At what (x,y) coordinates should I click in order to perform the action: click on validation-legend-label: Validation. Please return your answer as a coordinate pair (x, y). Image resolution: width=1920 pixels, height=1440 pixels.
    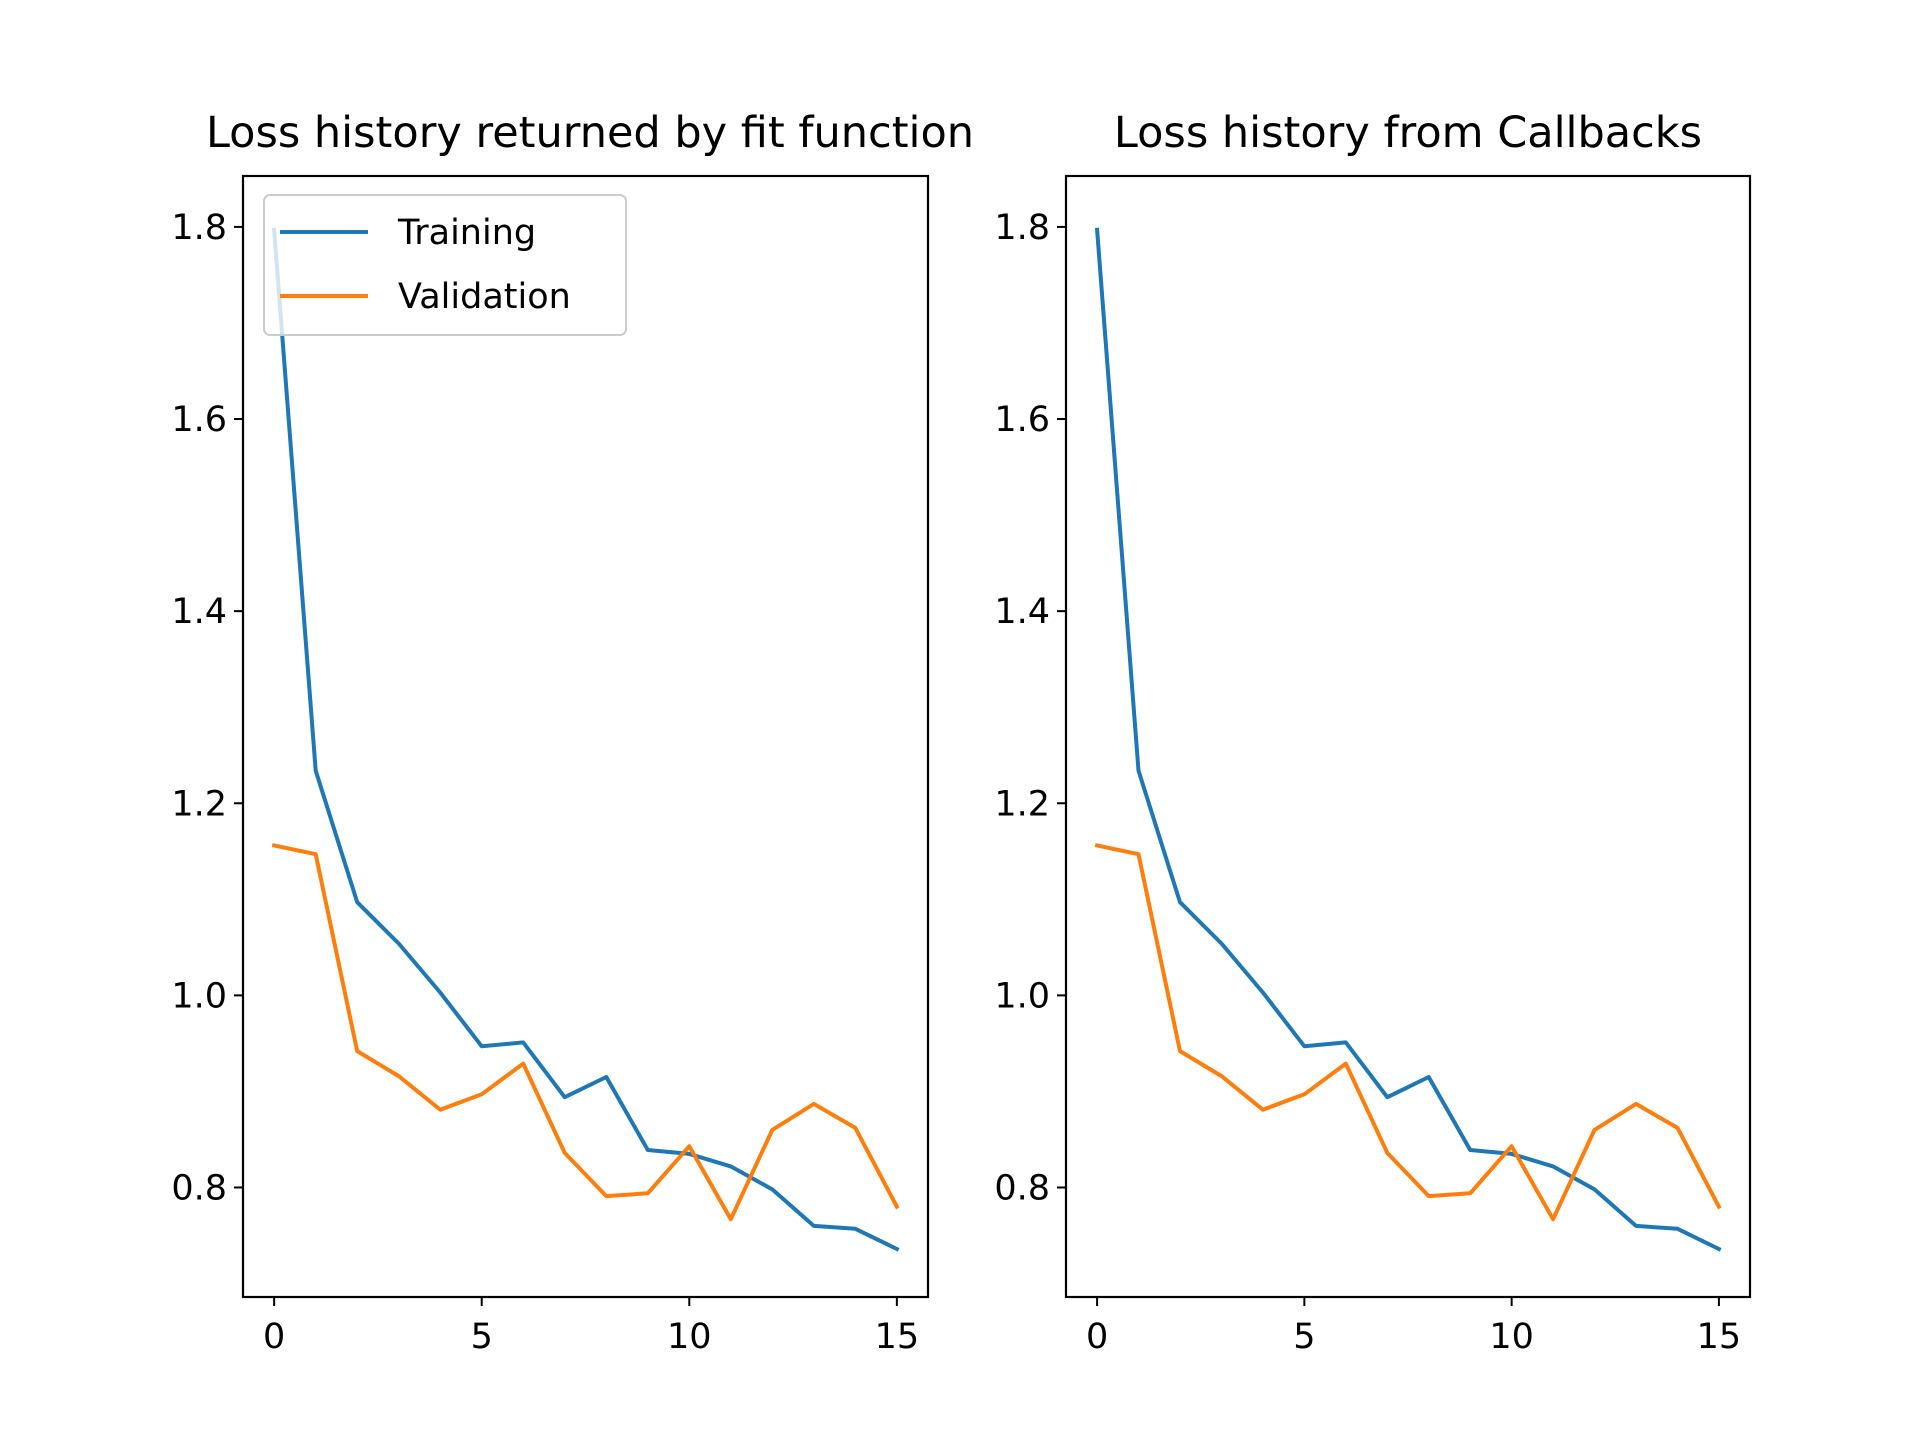
    Looking at the image, I should click on (484, 297).